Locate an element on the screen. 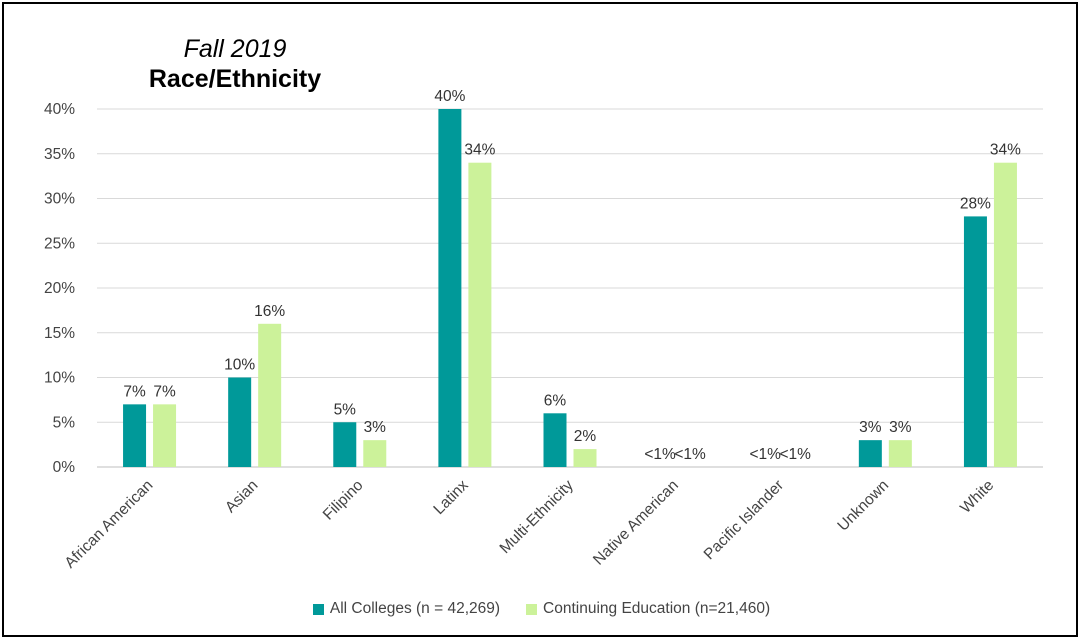 The image size is (1083, 641). y-tick-label: 40% is located at coordinates (59, 109).